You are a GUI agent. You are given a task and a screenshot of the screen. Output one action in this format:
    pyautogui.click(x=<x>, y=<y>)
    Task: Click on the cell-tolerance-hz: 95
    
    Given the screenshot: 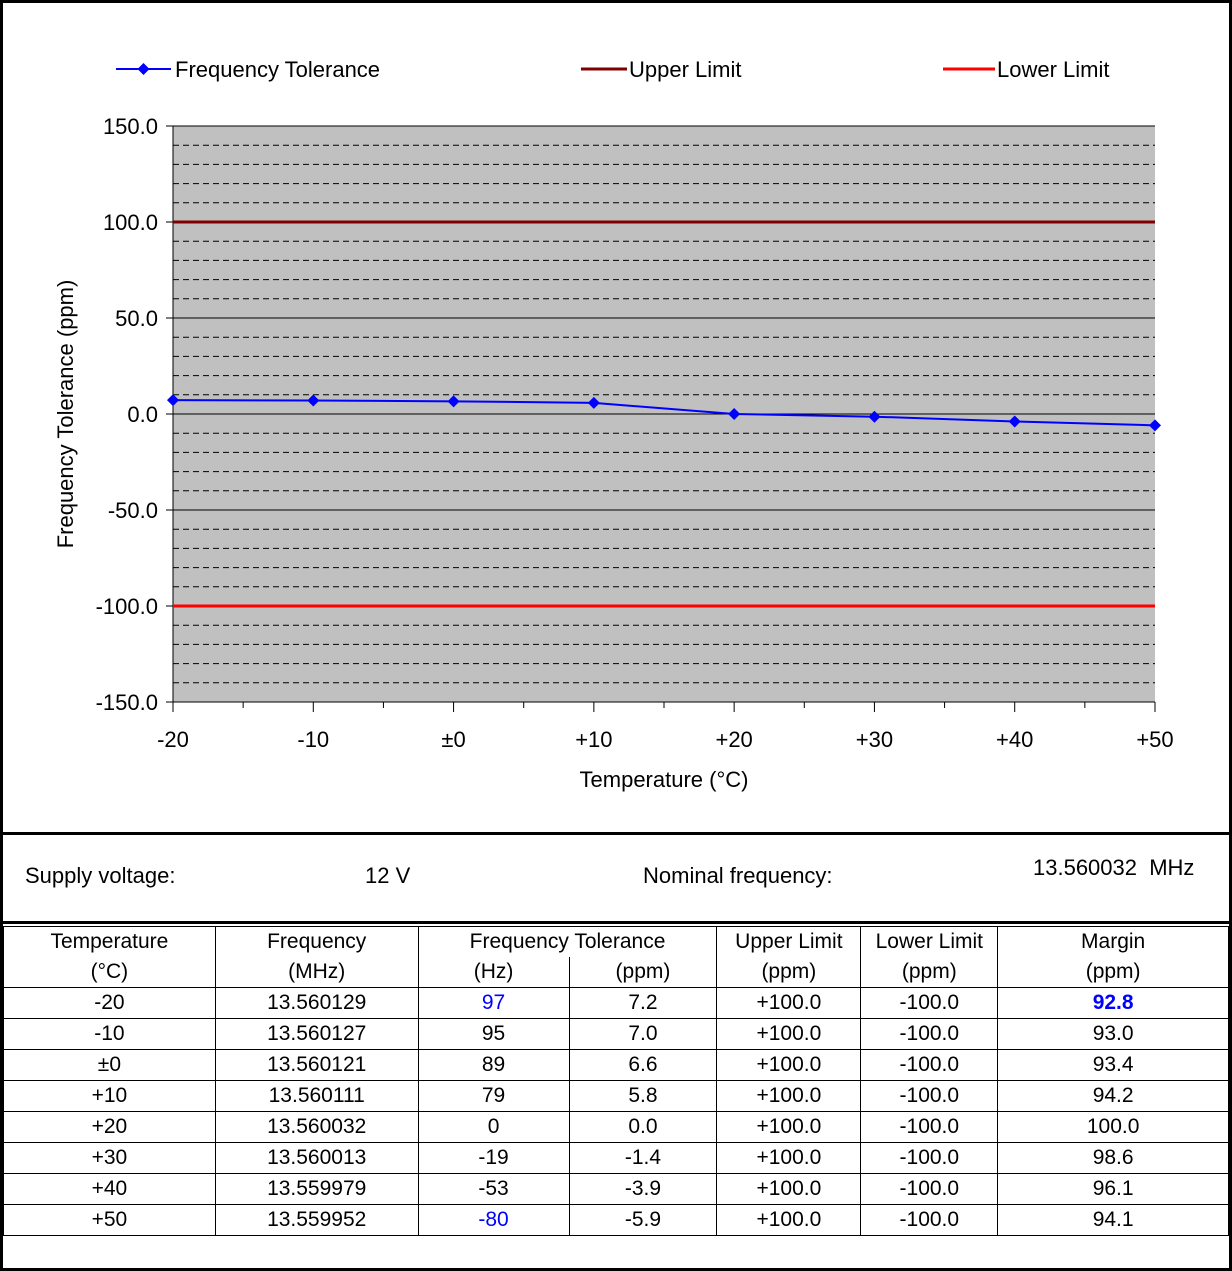 What is the action you would take?
    pyautogui.click(x=493, y=1034)
    